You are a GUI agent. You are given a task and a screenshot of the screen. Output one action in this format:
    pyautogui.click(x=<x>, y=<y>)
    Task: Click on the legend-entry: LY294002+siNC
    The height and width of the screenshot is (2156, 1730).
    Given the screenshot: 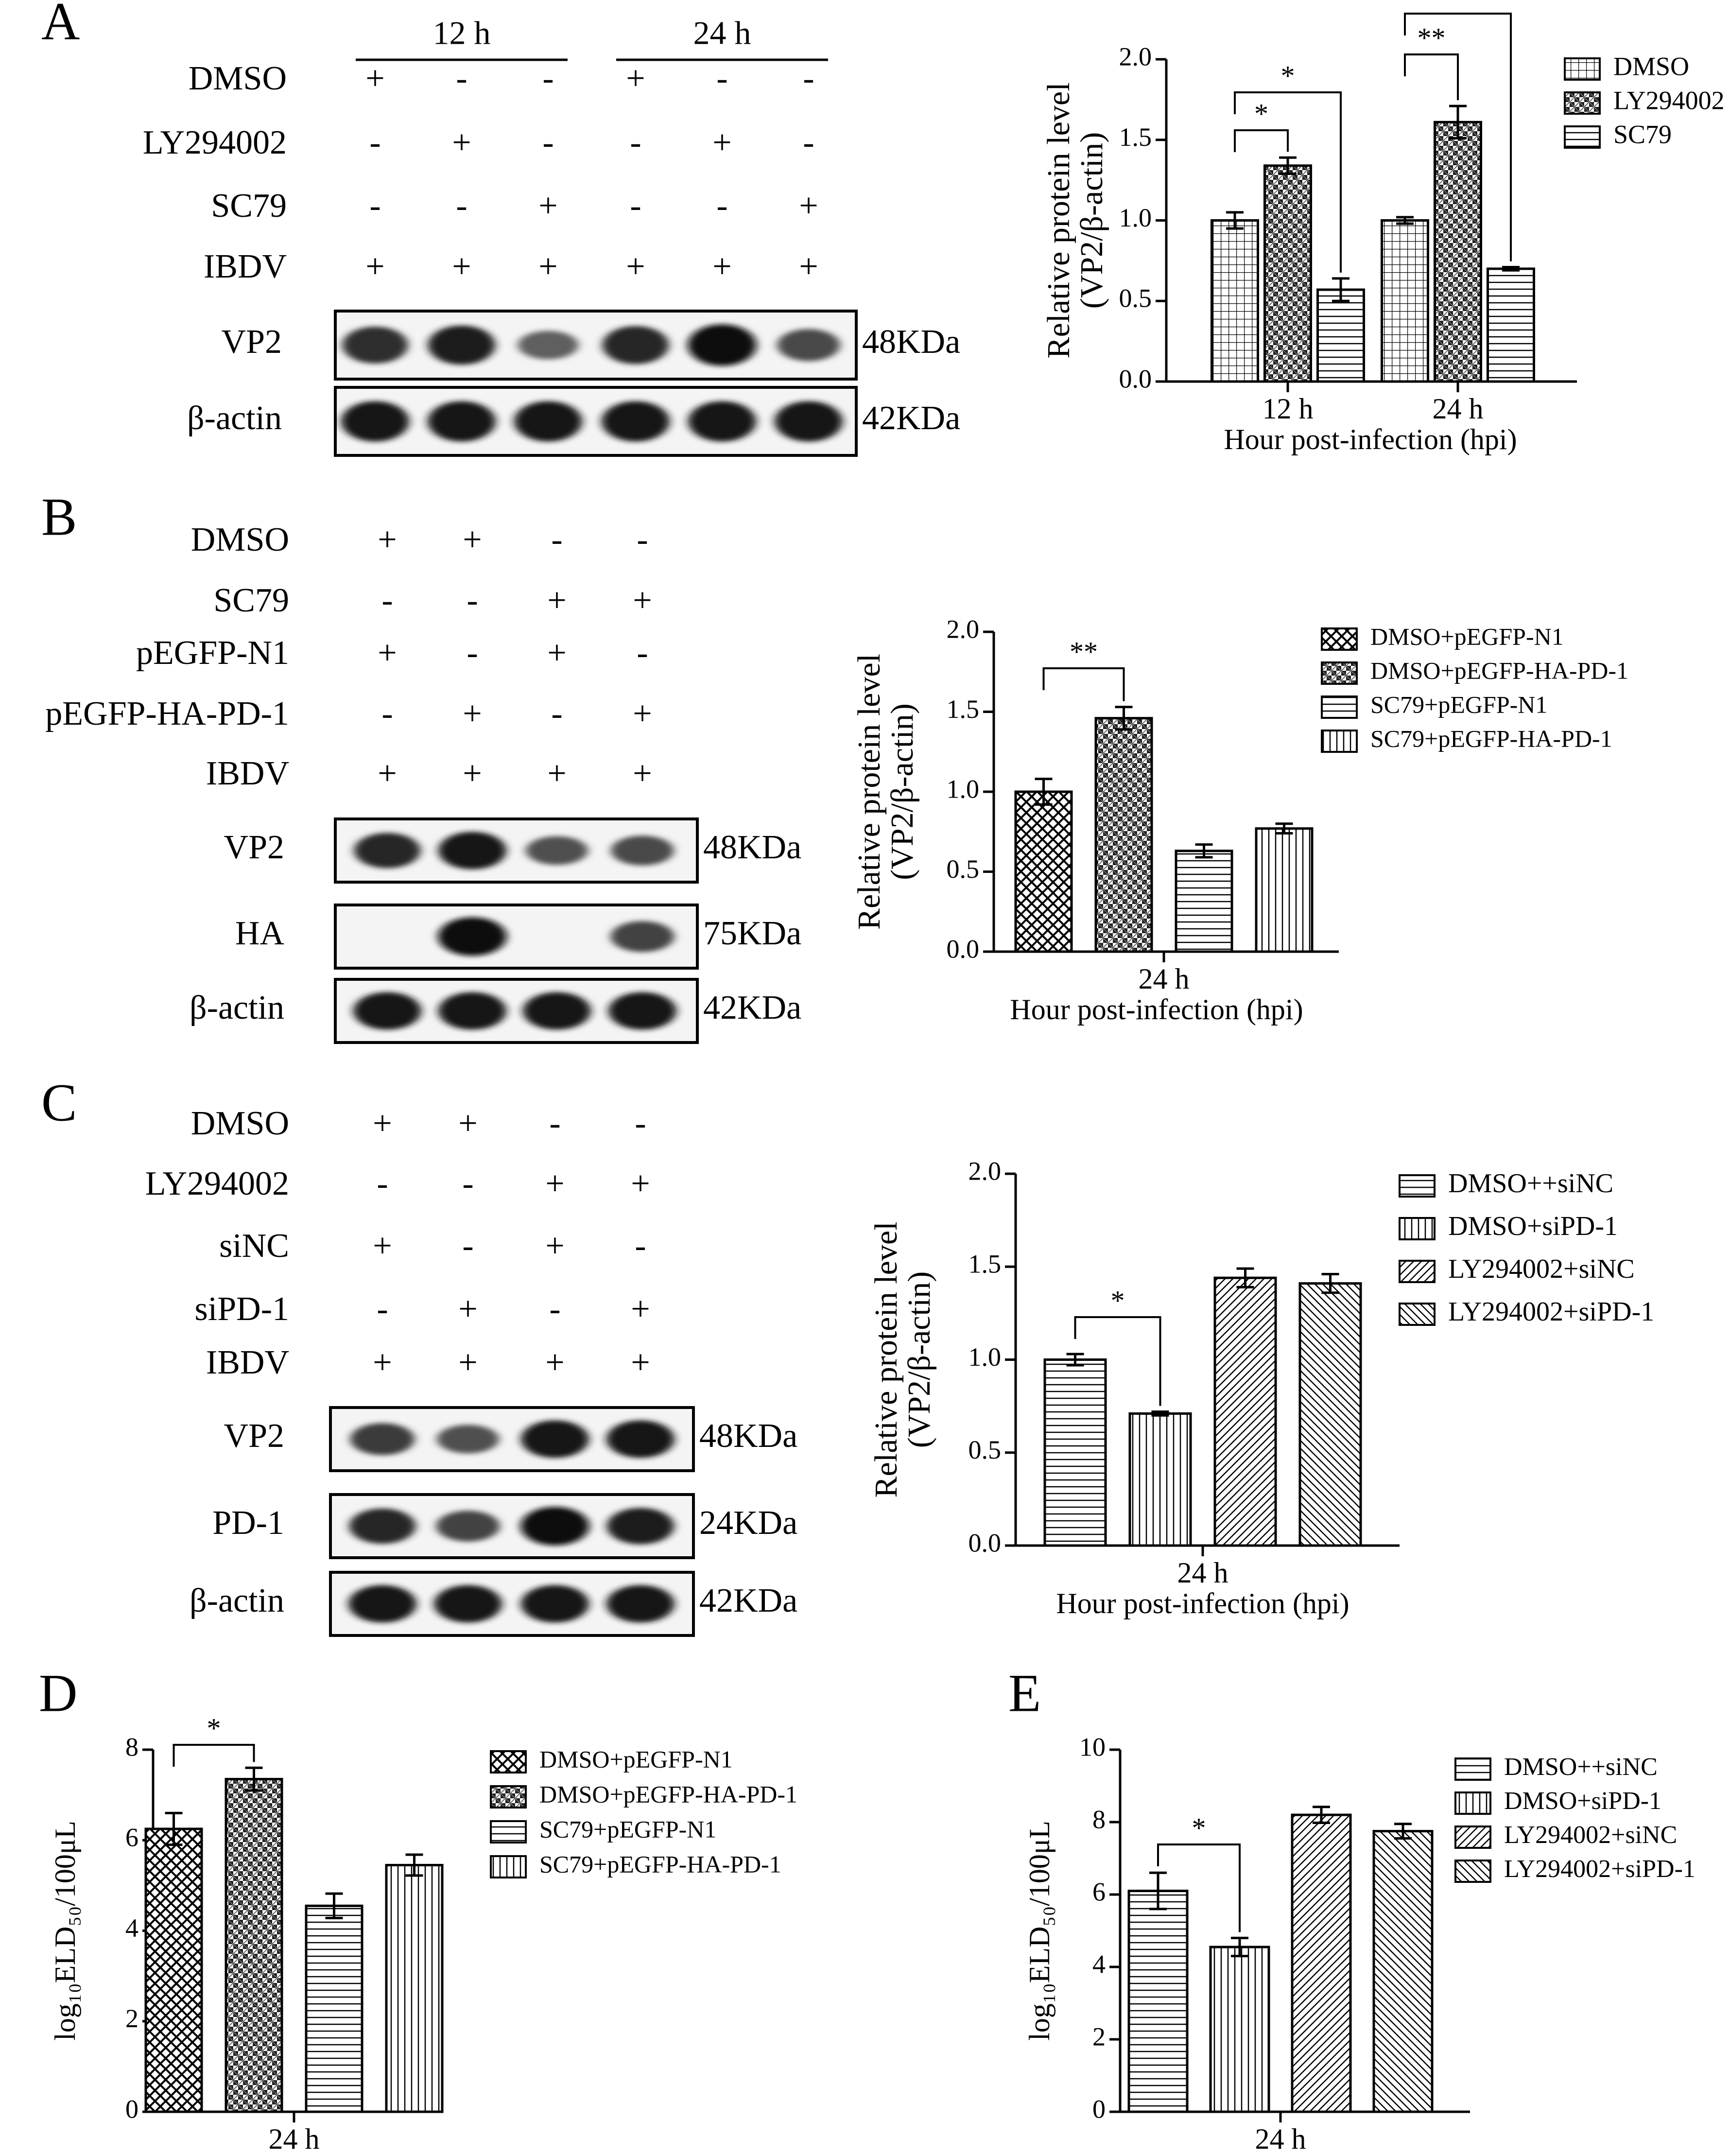 What is the action you would take?
    pyautogui.click(x=1591, y=1835)
    